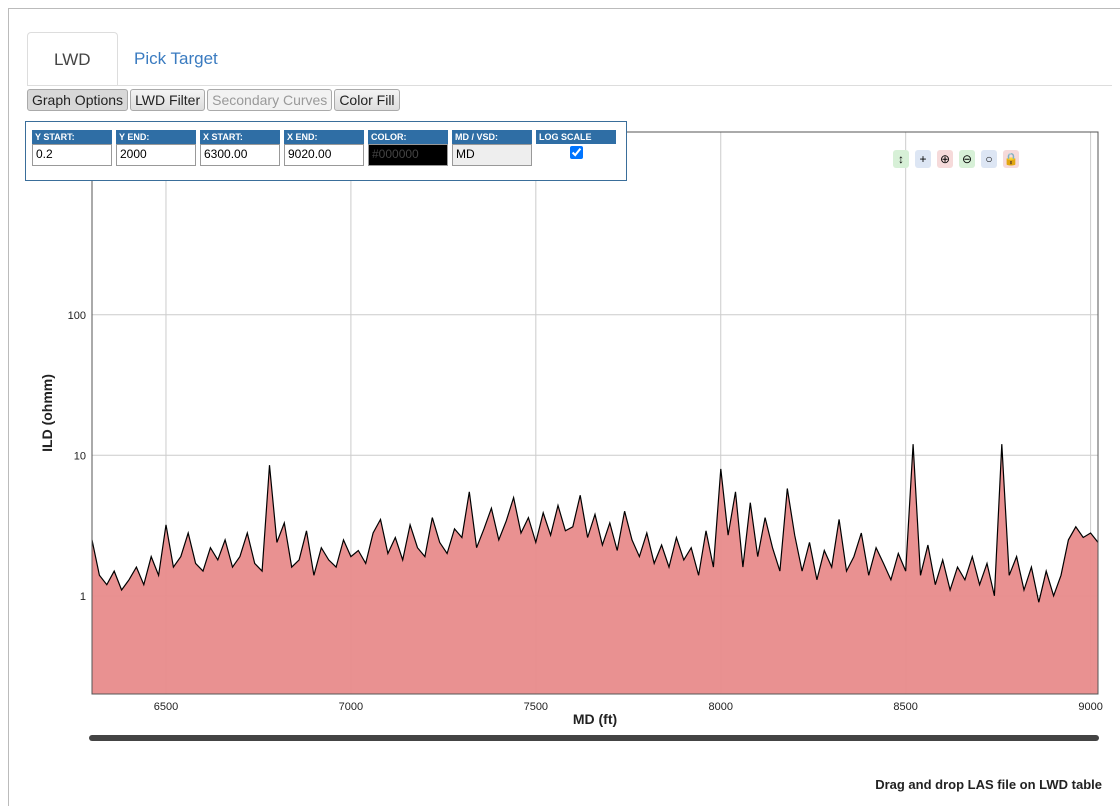  What do you see at coordinates (721, 707) in the screenshot?
I see `x-tick-label: 8000` at bounding box center [721, 707].